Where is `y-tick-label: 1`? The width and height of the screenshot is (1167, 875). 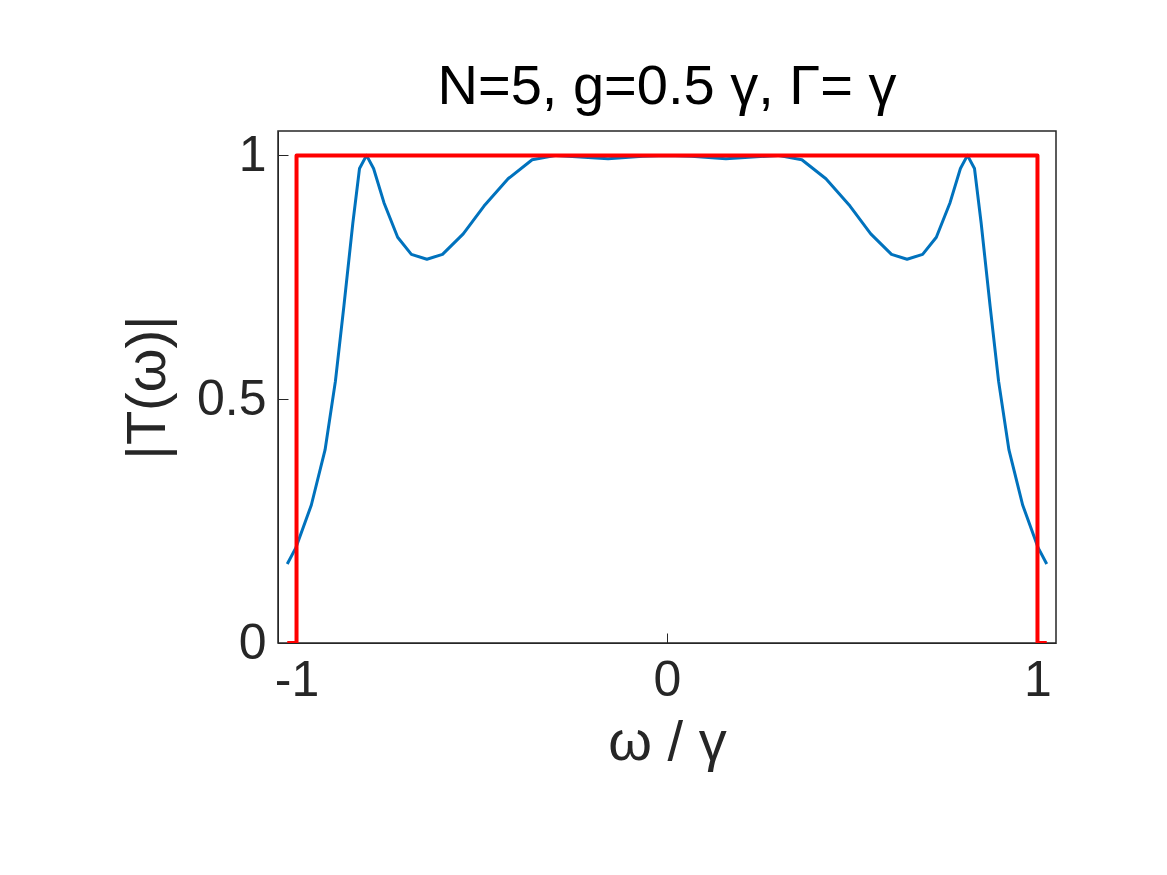 y-tick-label: 1 is located at coordinates (252, 153).